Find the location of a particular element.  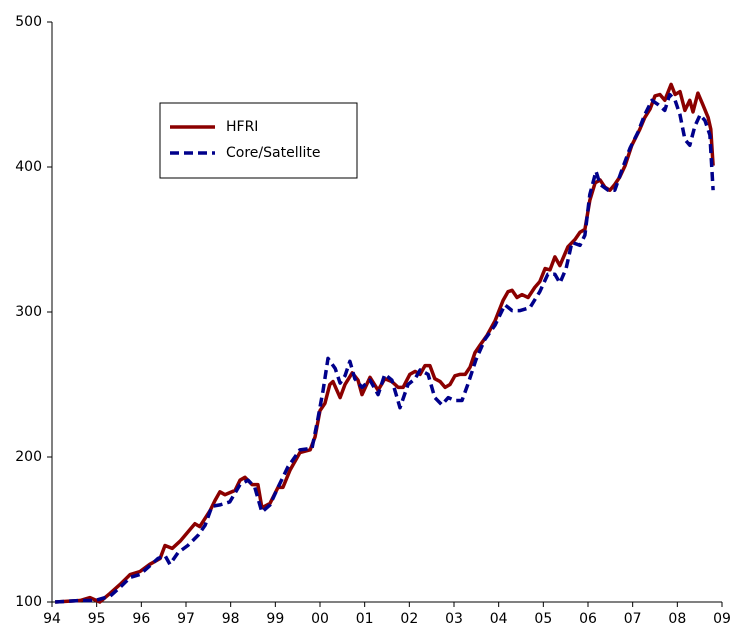

legend-label: HFRI is located at coordinates (242, 127).